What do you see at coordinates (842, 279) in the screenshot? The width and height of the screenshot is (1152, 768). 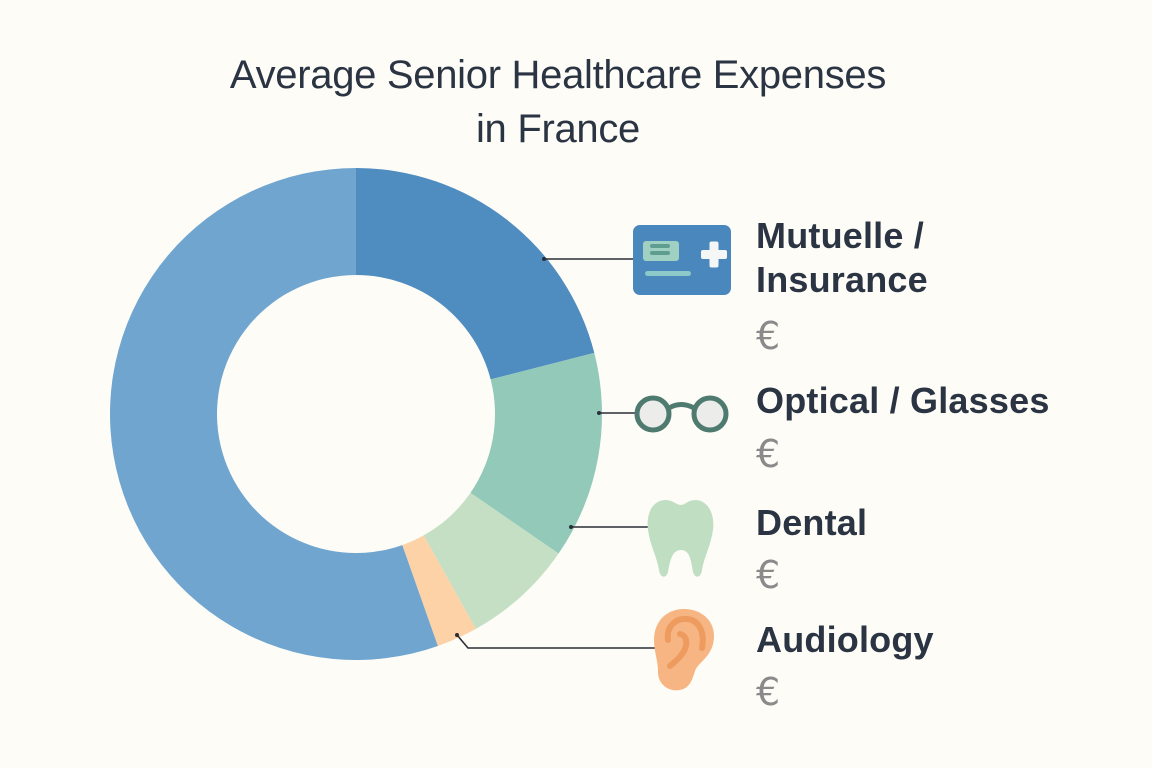 I see `legend-label-insurance-line2: Insurance` at bounding box center [842, 279].